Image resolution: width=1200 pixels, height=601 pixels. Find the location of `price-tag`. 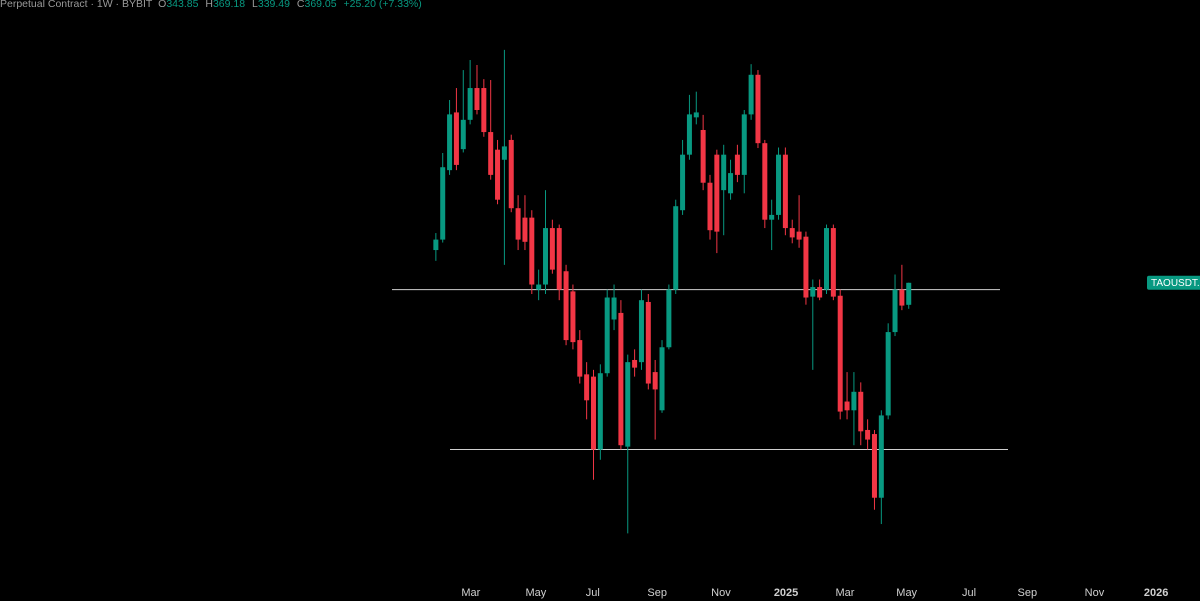

price-tag is located at coordinates (1173, 282).